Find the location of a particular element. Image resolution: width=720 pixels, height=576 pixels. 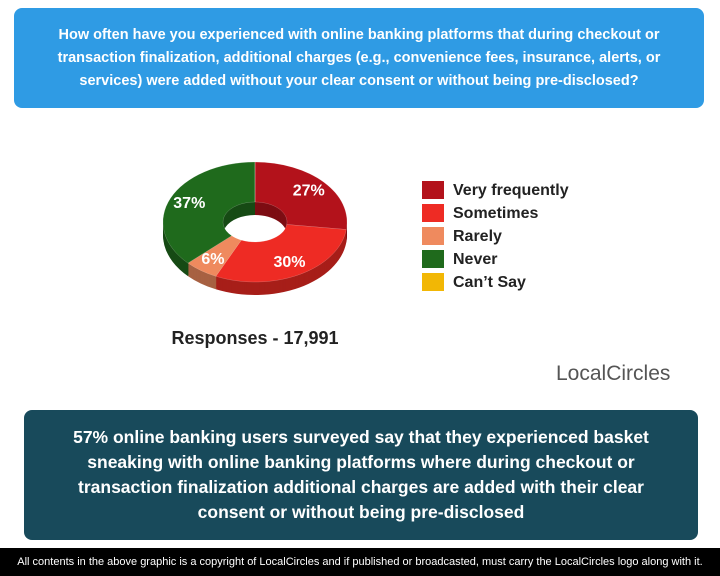

responses: Responses - 17,991 is located at coordinates (255, 338).